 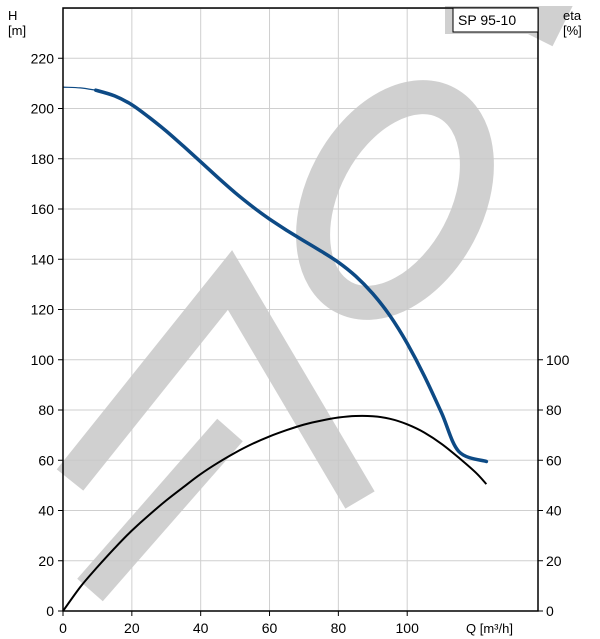 What do you see at coordinates (43, 109) in the screenshot?
I see `left-tick-label: 200` at bounding box center [43, 109].